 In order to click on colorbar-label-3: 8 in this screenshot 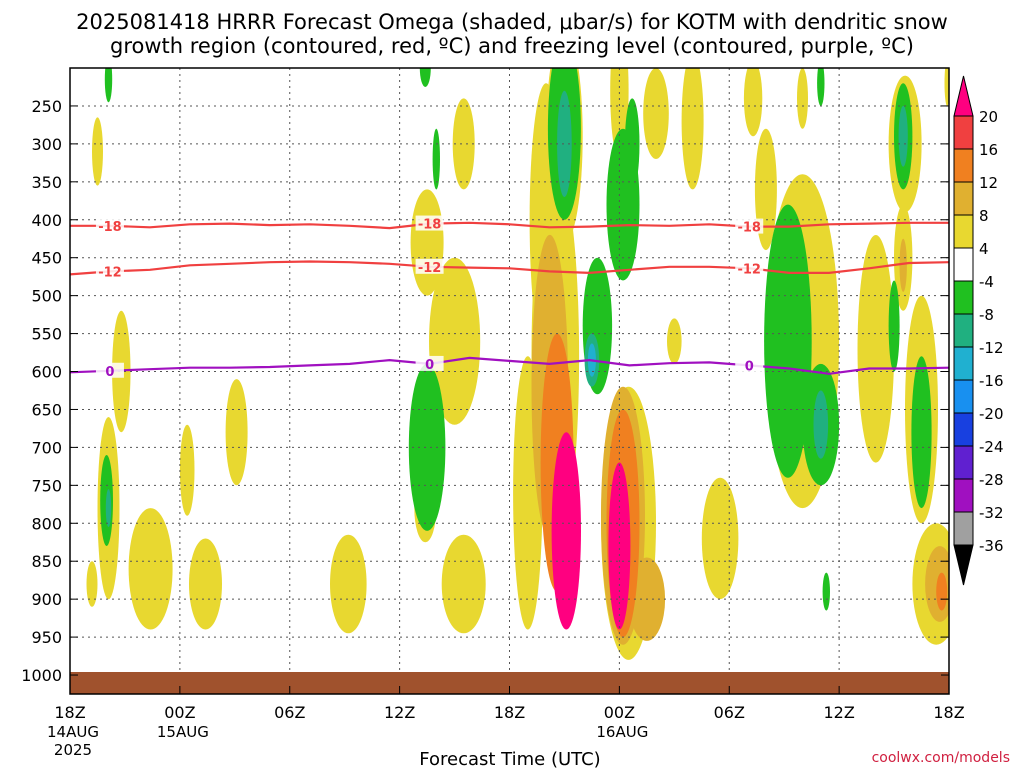, I will do `click(984, 216)`.